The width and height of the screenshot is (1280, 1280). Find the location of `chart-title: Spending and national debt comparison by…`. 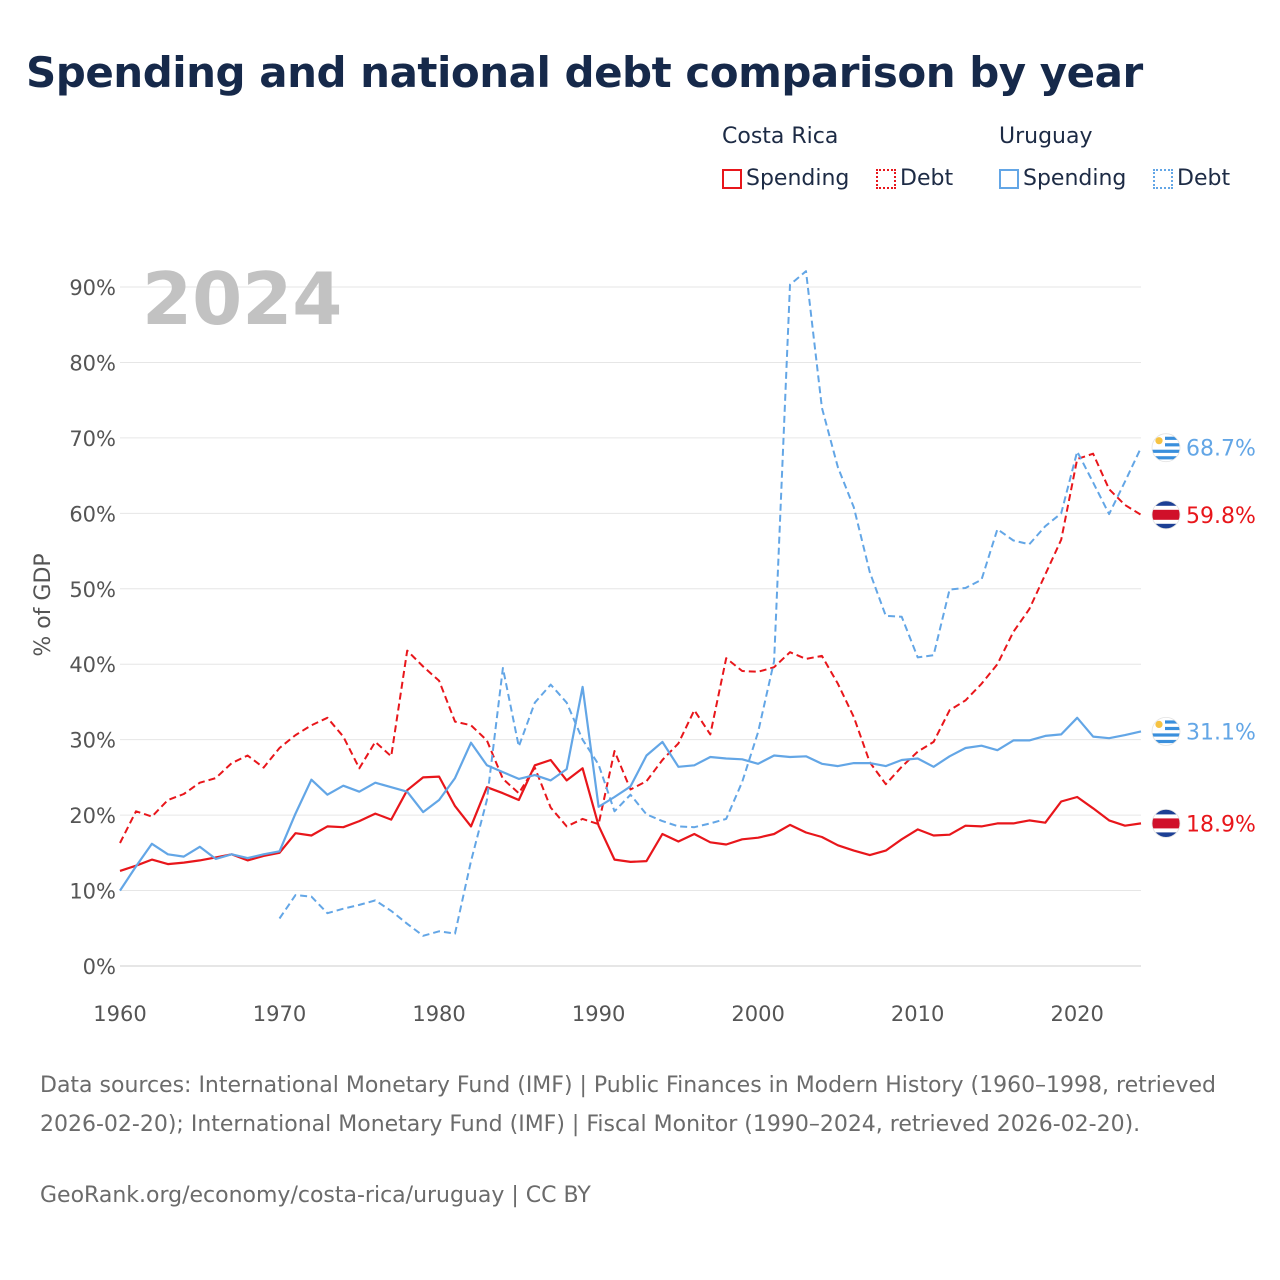

chart-title: Spending and national debt comparison by… is located at coordinates (584, 72).